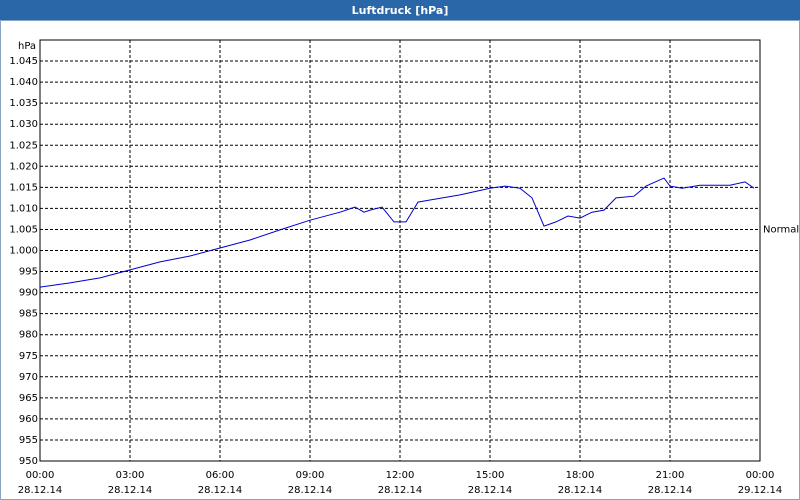  What do you see at coordinates (28, 272) in the screenshot?
I see `y-tick-label: 995` at bounding box center [28, 272].